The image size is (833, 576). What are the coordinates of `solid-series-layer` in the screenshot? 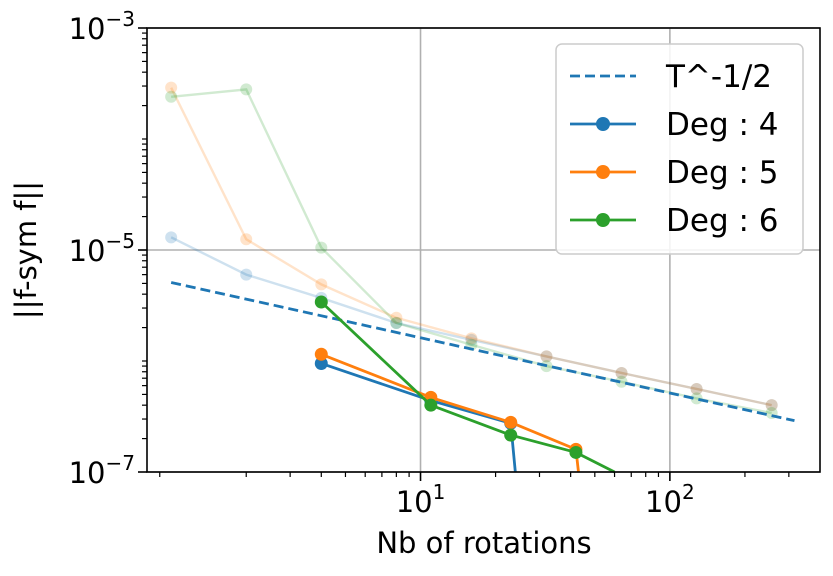 It's located at (465, 384).